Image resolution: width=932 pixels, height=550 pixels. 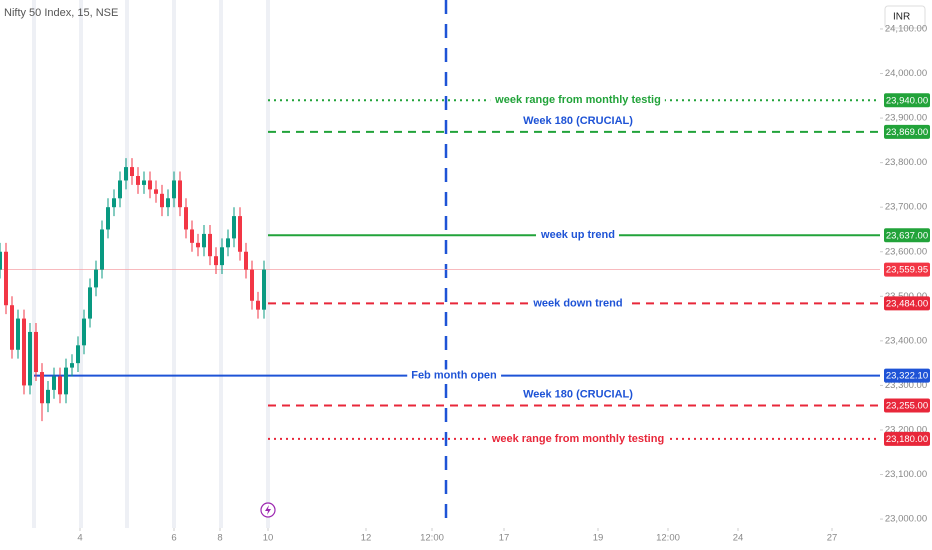 What do you see at coordinates (906, 28) in the screenshot?
I see `y-tick-label: 24,100.00` at bounding box center [906, 28].